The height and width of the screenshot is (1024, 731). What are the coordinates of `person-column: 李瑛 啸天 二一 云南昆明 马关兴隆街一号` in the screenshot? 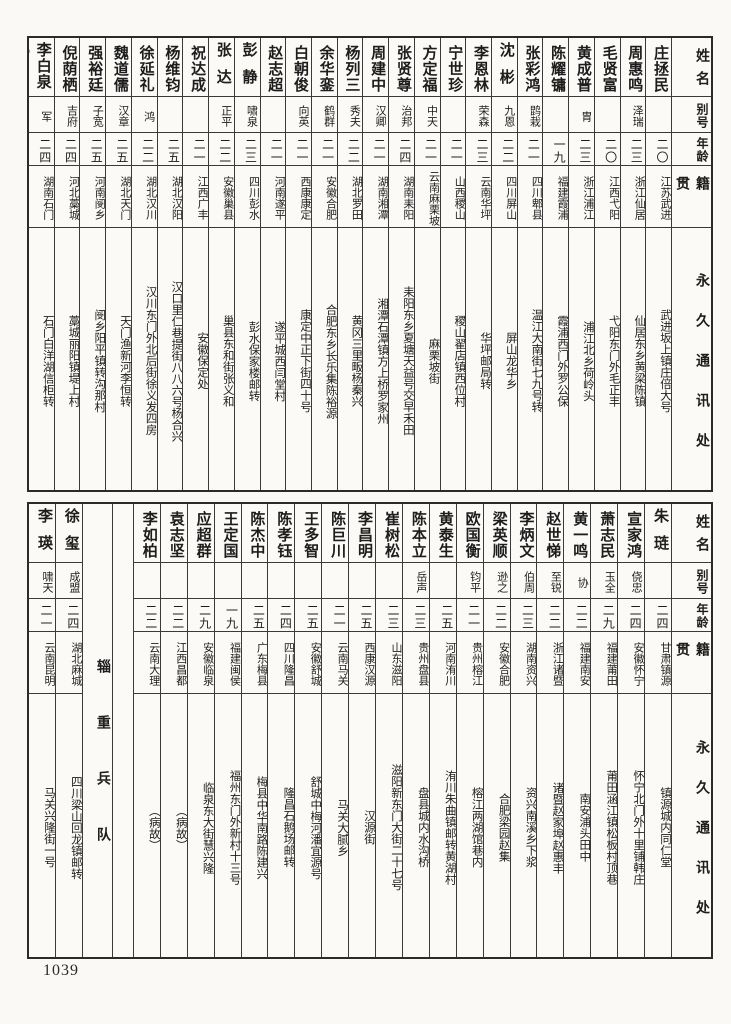 It's located at (42, 730).